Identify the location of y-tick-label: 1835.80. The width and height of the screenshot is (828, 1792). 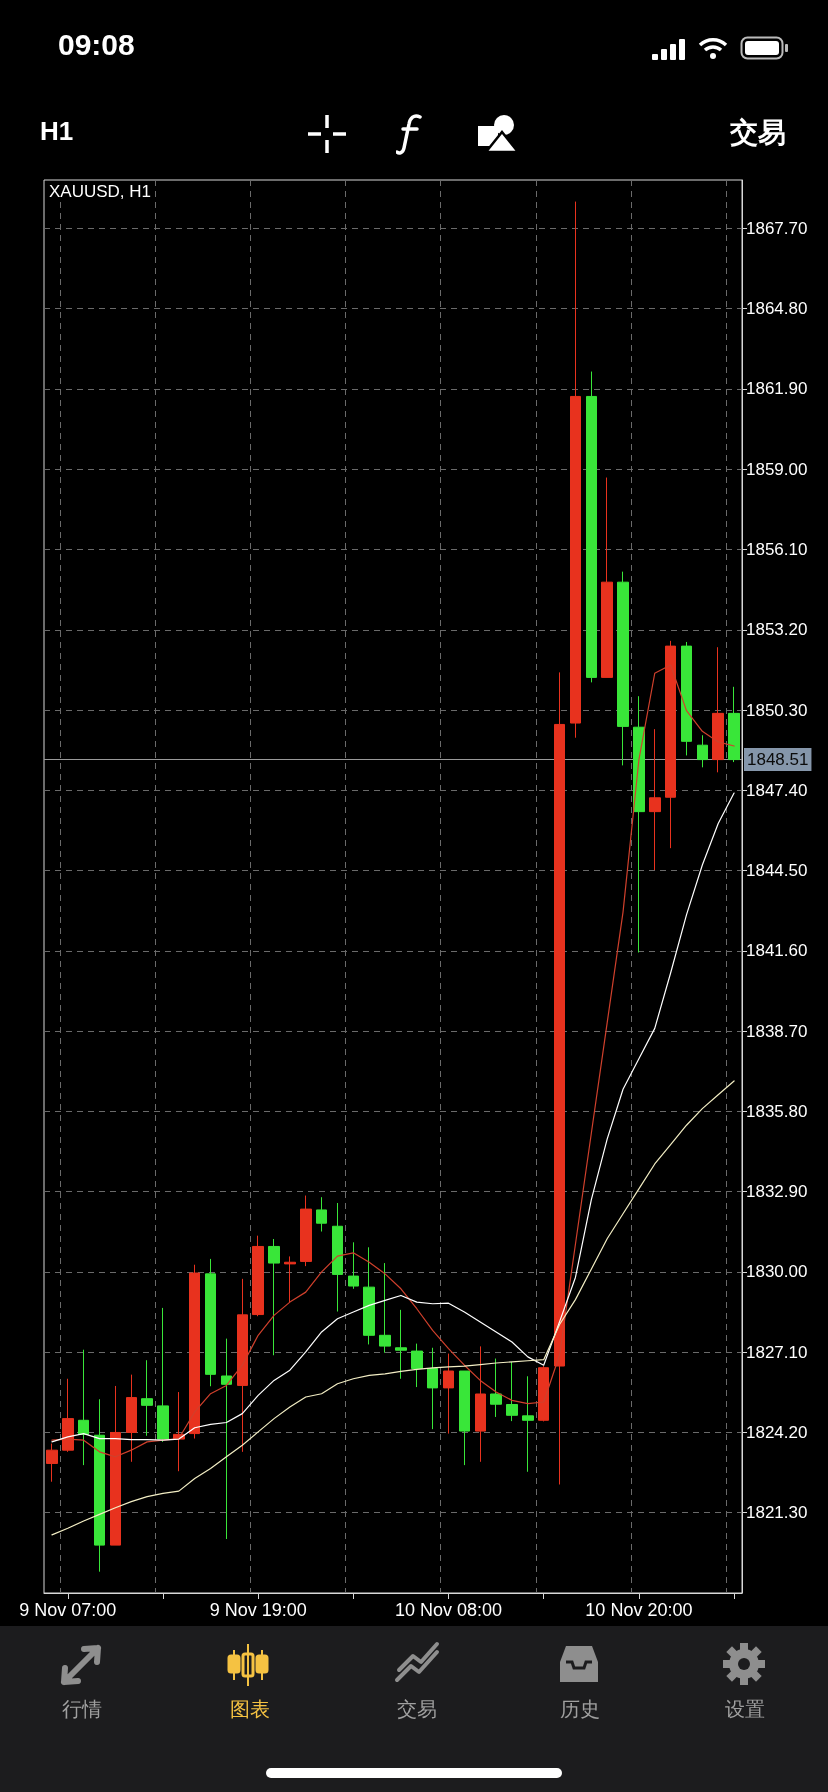
(777, 1111).